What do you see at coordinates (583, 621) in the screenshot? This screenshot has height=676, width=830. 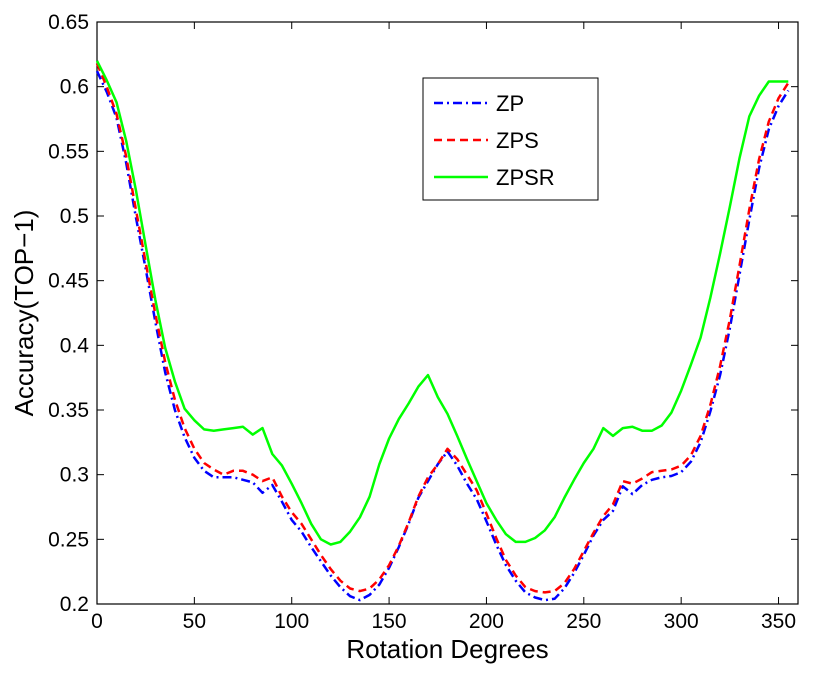 I see `x-tick-label: 250` at bounding box center [583, 621].